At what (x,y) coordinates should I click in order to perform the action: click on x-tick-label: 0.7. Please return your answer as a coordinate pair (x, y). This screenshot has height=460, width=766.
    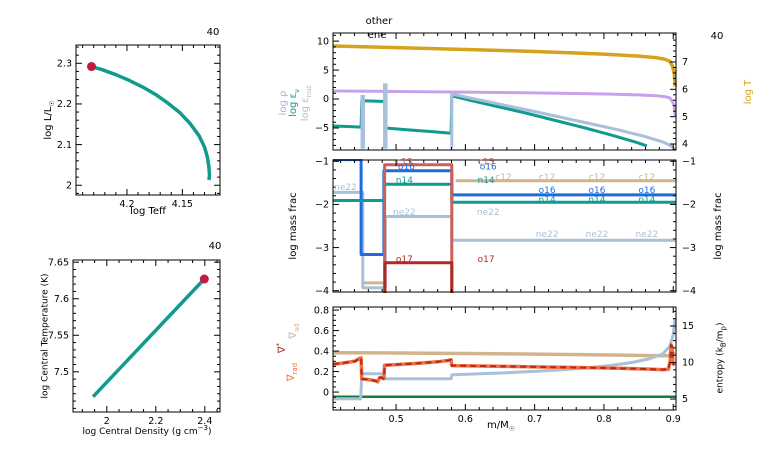
    Looking at the image, I should click on (534, 419).